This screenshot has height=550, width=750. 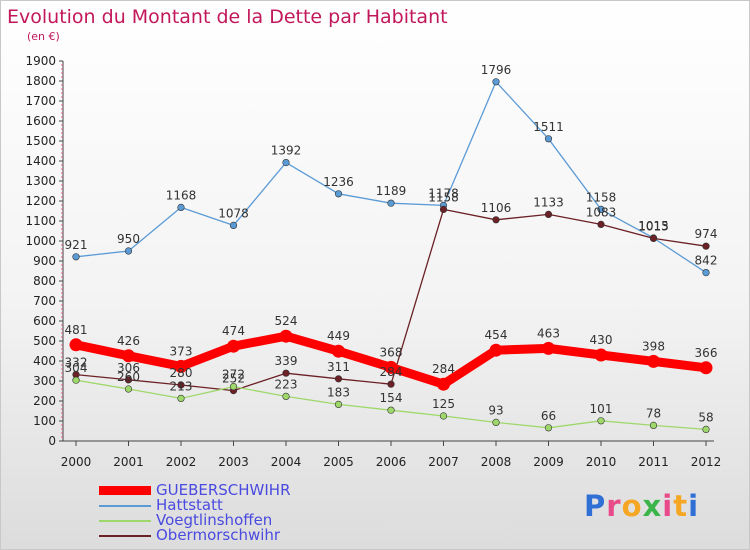 What do you see at coordinates (76, 330) in the screenshot?
I see `data-label-gueberschwihr: 481` at bounding box center [76, 330].